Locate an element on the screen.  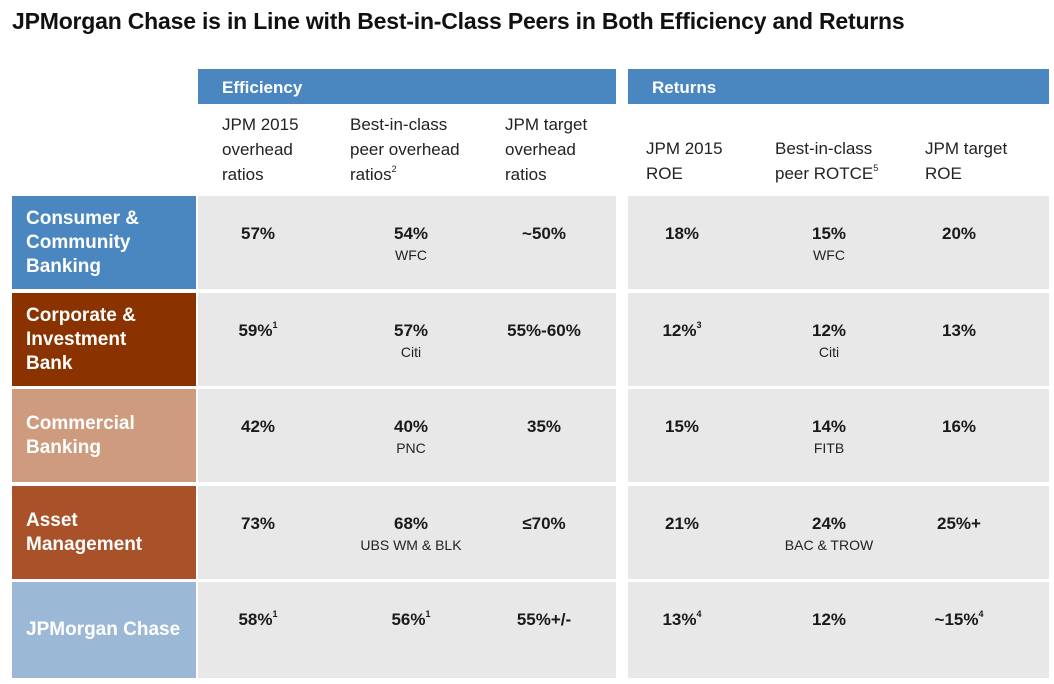
cell-value: 73% is located at coordinates (258, 523).